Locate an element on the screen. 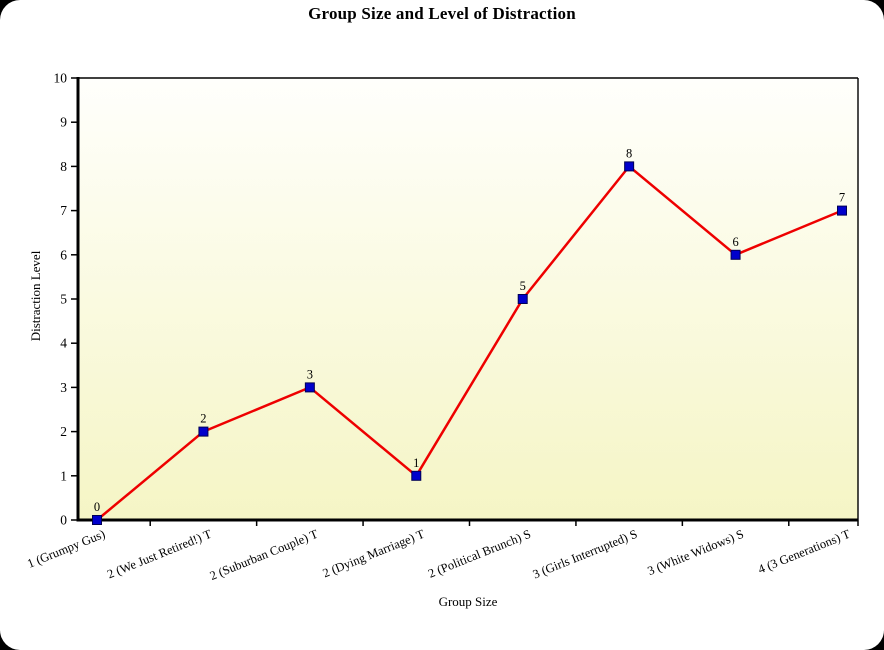  y-tick-label: 7 is located at coordinates (63, 210).